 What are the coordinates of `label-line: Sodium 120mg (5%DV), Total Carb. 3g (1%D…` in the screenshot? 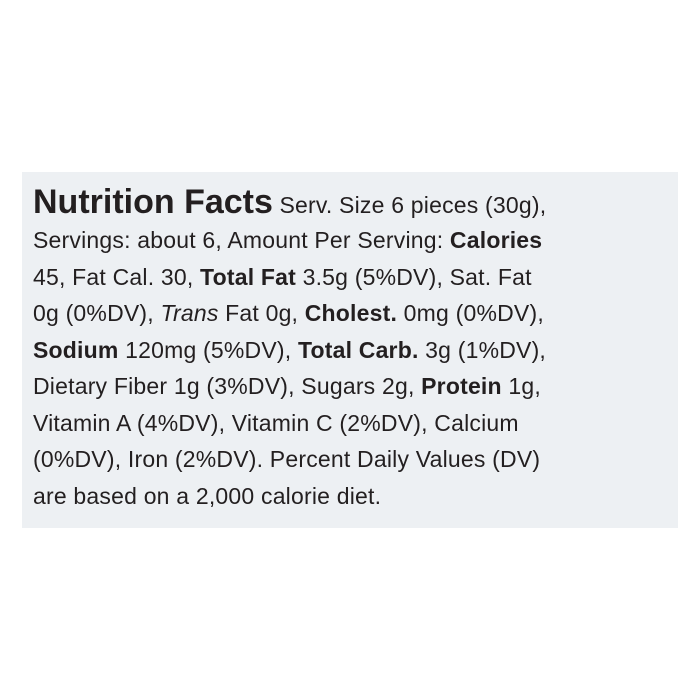 It's located at (355, 350).